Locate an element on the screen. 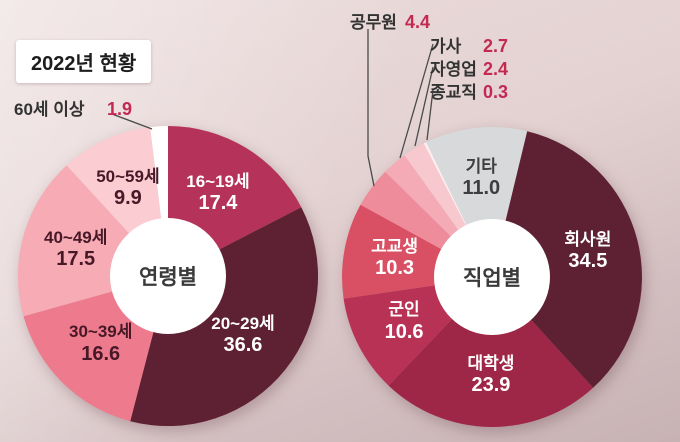 This screenshot has height=442, width=680. callout-label: 60세 이상 is located at coordinates (49, 109).